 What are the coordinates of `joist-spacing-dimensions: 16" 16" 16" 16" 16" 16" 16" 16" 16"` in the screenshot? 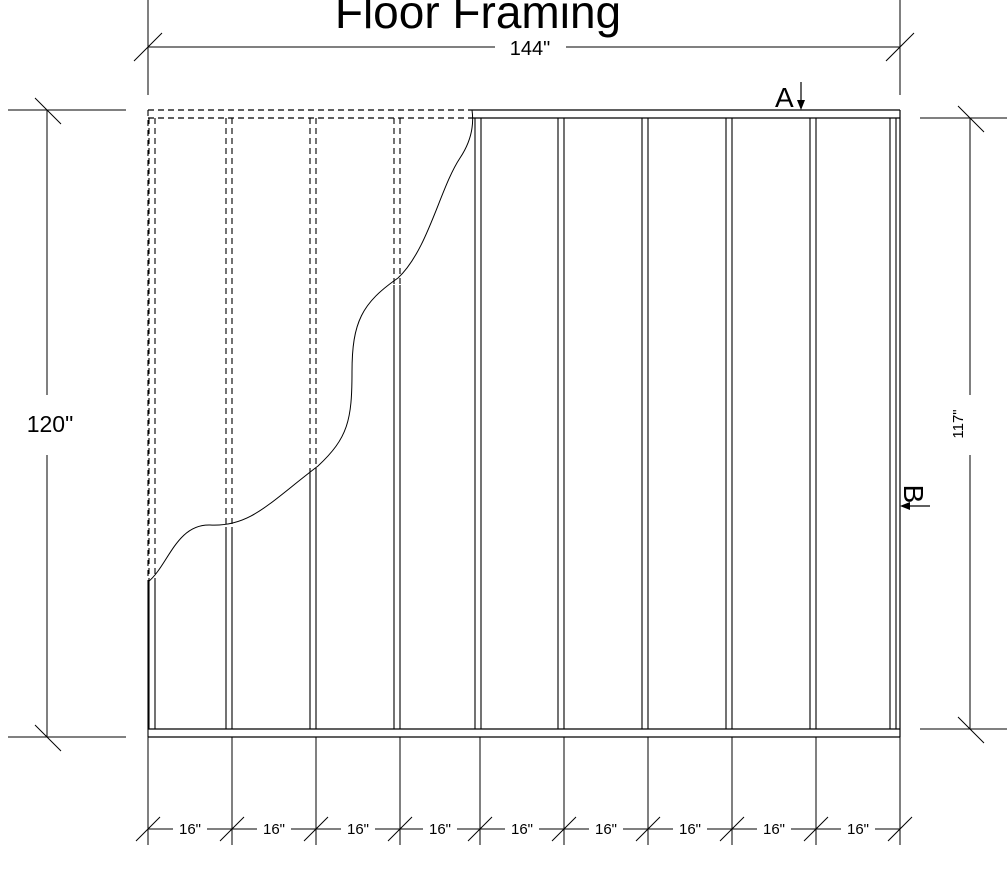 It's located at (524, 791).